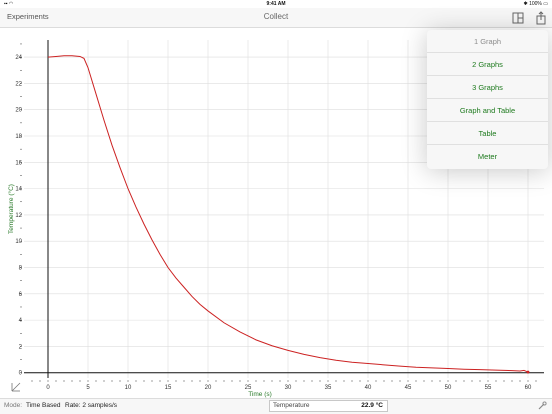 The image size is (552, 414). I want to click on x-tick-label: 10, so click(128, 388).